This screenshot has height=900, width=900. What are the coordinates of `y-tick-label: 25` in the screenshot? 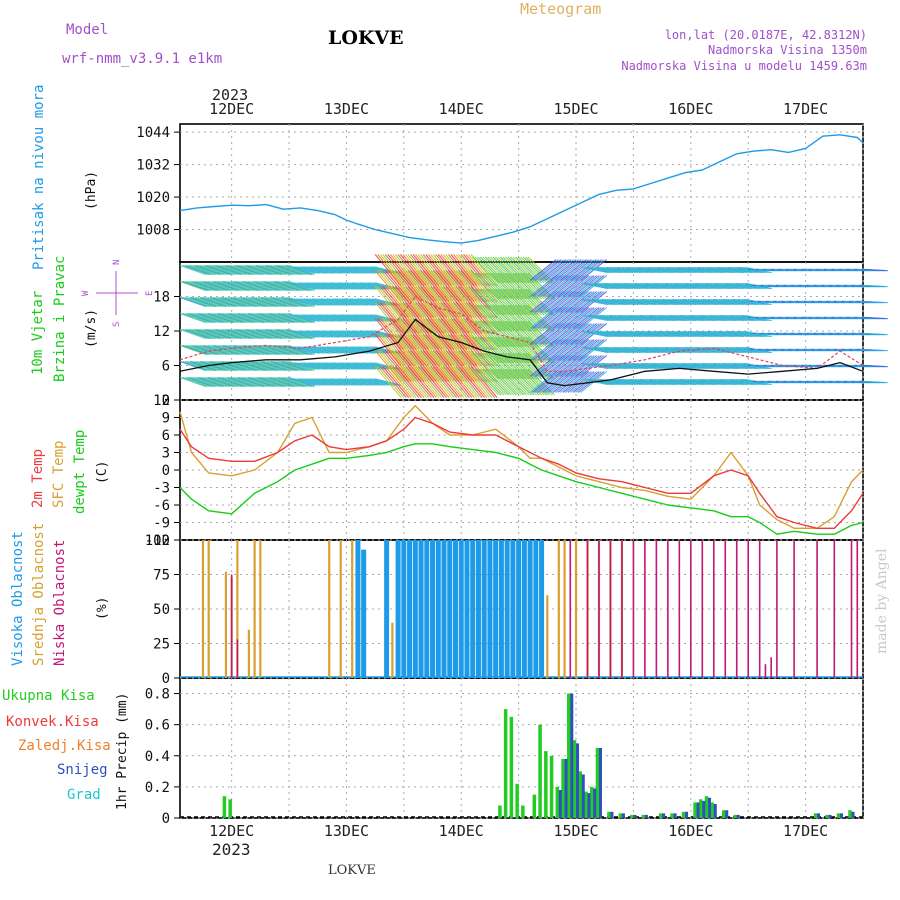 It's located at (161, 645).